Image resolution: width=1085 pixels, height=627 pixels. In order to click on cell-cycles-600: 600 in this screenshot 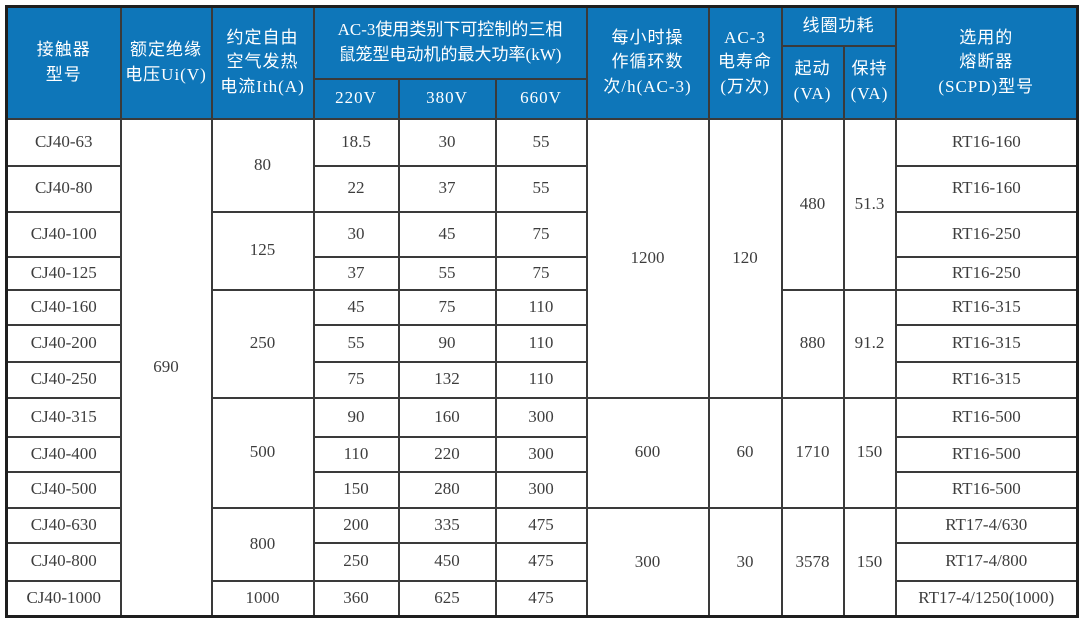, I will do `click(647, 452)`.